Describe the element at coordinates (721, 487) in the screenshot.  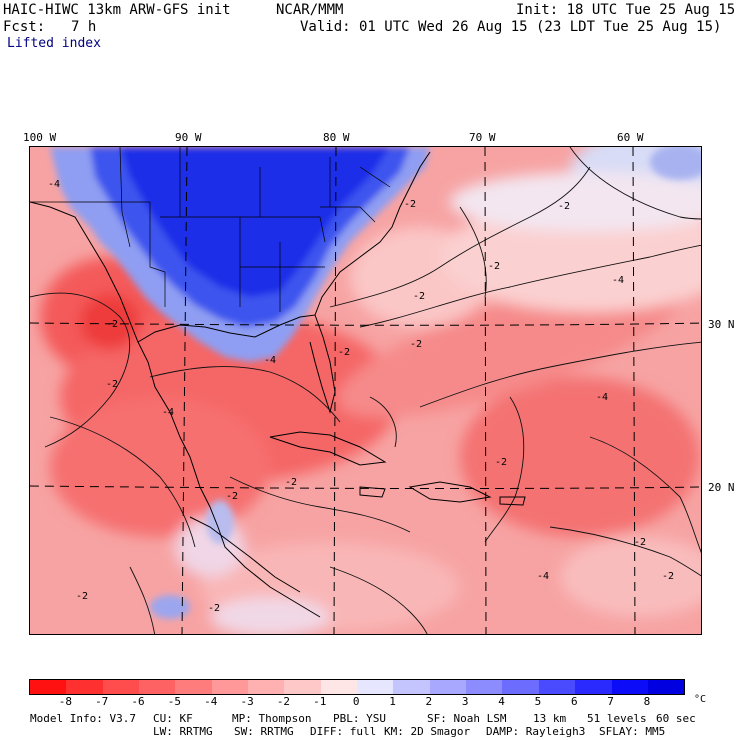
I see `lat-label-20n: 20 N` at that location.